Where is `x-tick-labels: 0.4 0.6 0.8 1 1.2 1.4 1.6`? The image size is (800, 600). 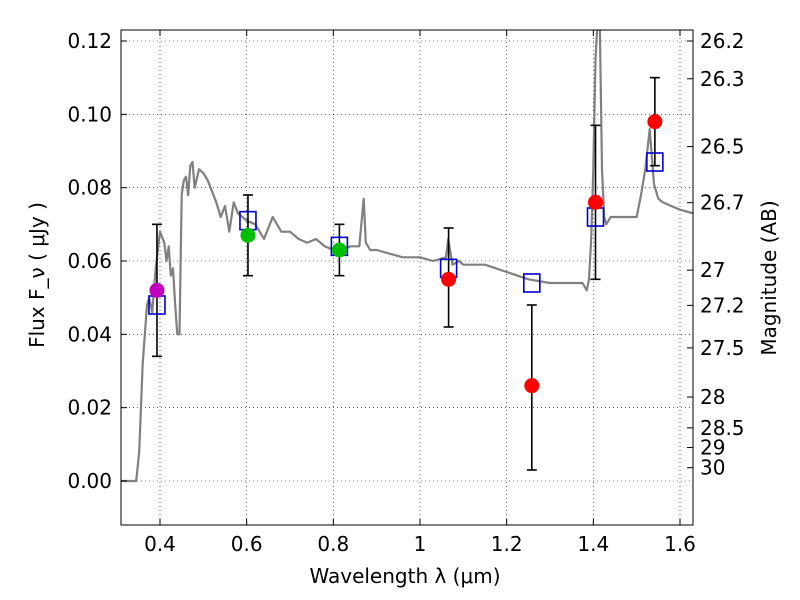 x-tick-labels: 0.4 0.6 0.8 1 1.2 1.4 1.6 is located at coordinates (420, 544).